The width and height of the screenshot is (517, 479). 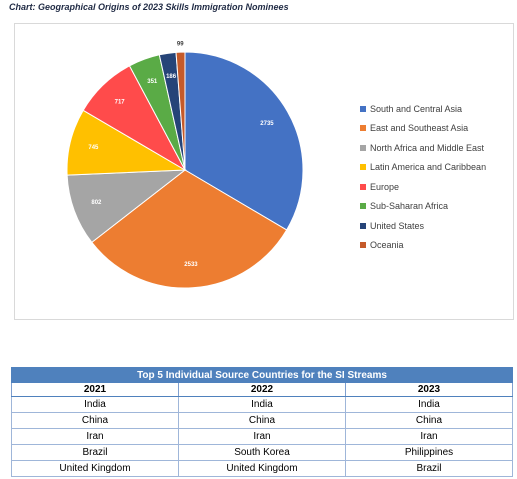 I want to click on column-header-2023: 2023, so click(x=429, y=389).